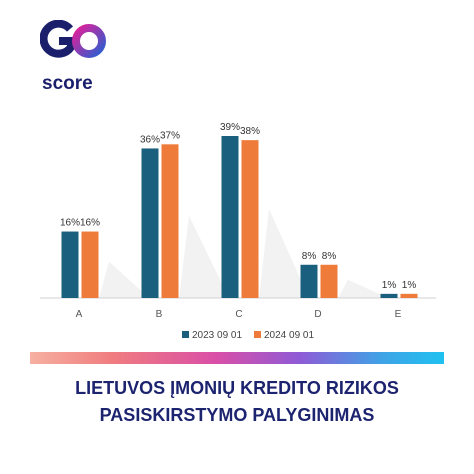 This screenshot has width=474, height=474. I want to click on title-line-2: PASISKIRSTYMO PALYGINIMAS, so click(237, 415).